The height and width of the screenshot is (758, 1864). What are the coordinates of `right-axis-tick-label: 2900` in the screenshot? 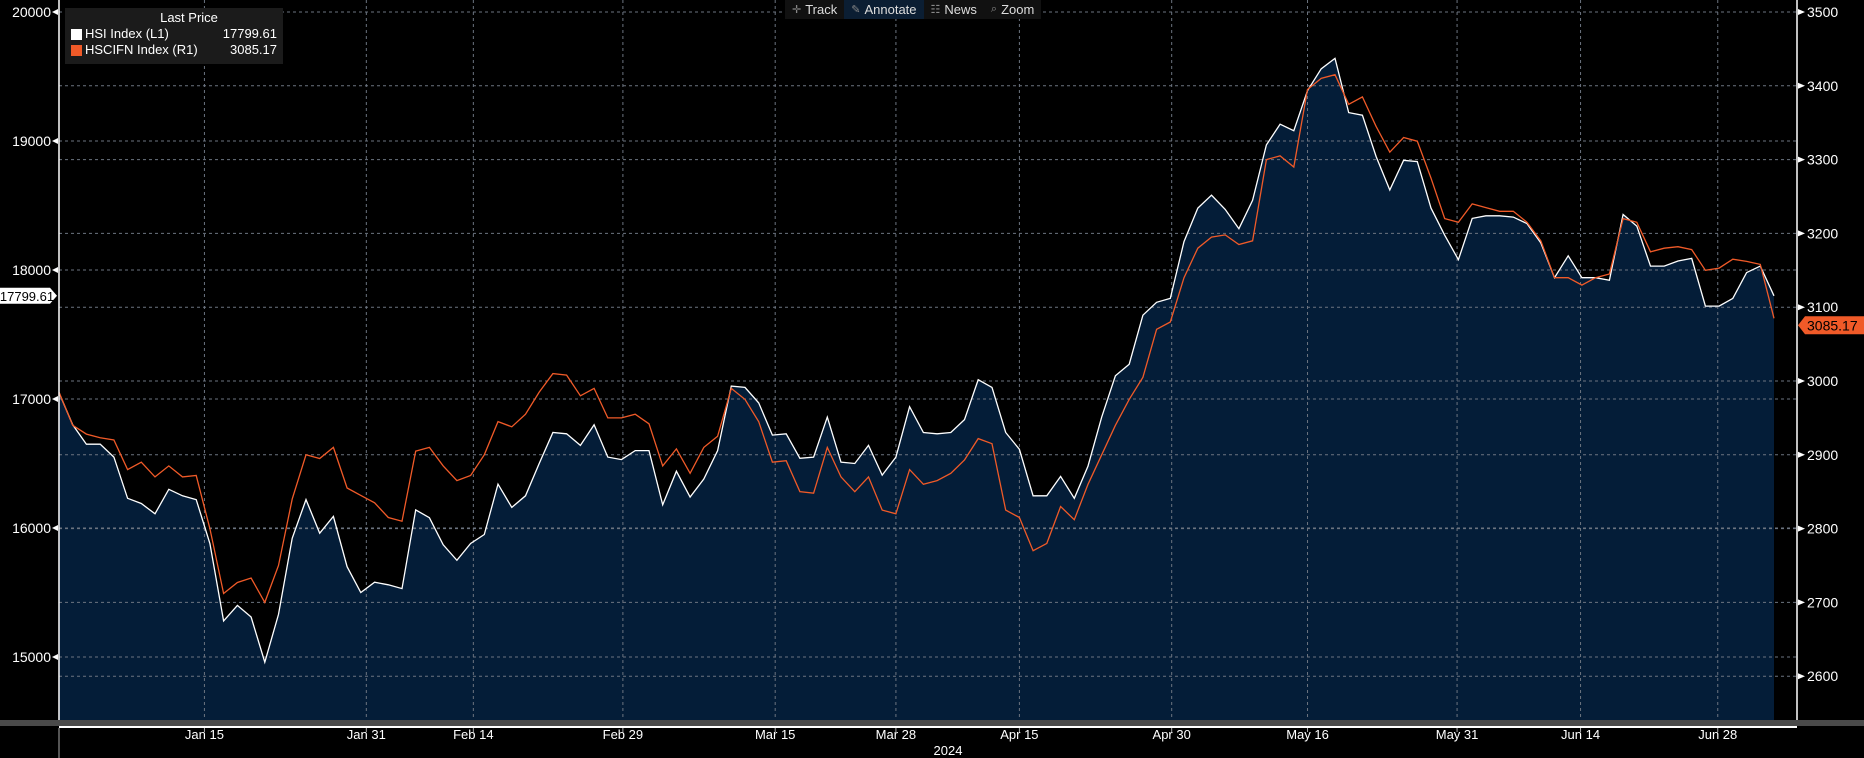 It's located at (1822, 455).